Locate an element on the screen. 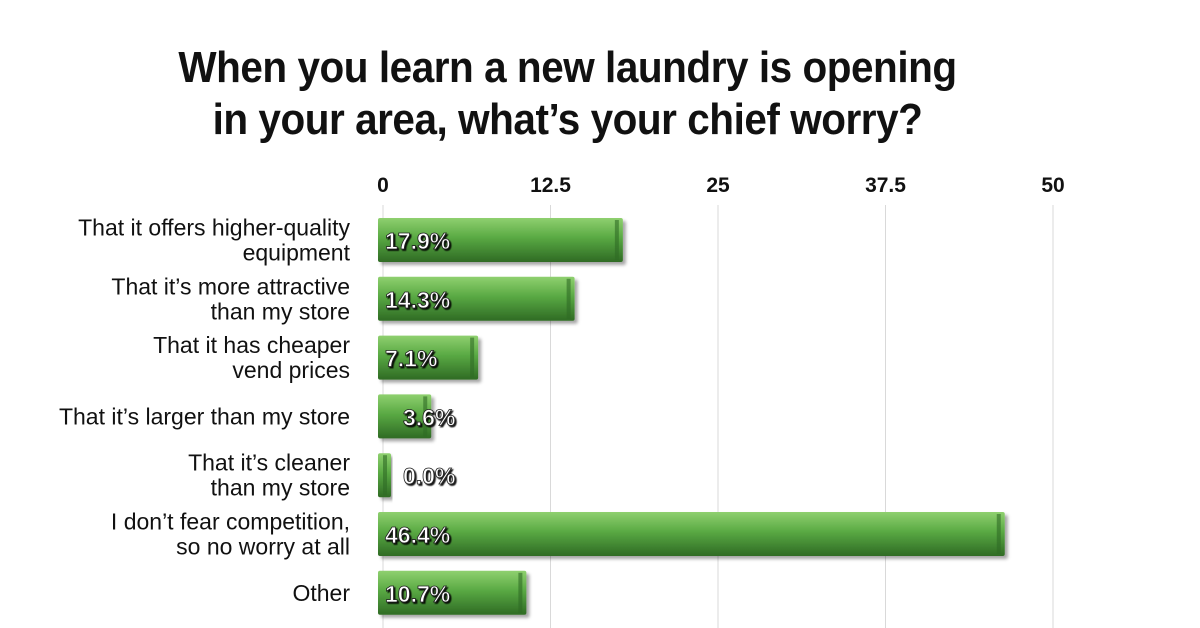 The image size is (1200, 628). chart-title-line-2: in your area, what’s your chief worry? is located at coordinates (567, 119).